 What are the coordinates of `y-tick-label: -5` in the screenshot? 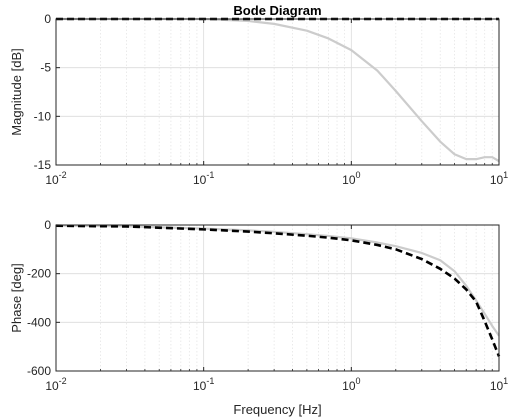 It's located at (45, 68).